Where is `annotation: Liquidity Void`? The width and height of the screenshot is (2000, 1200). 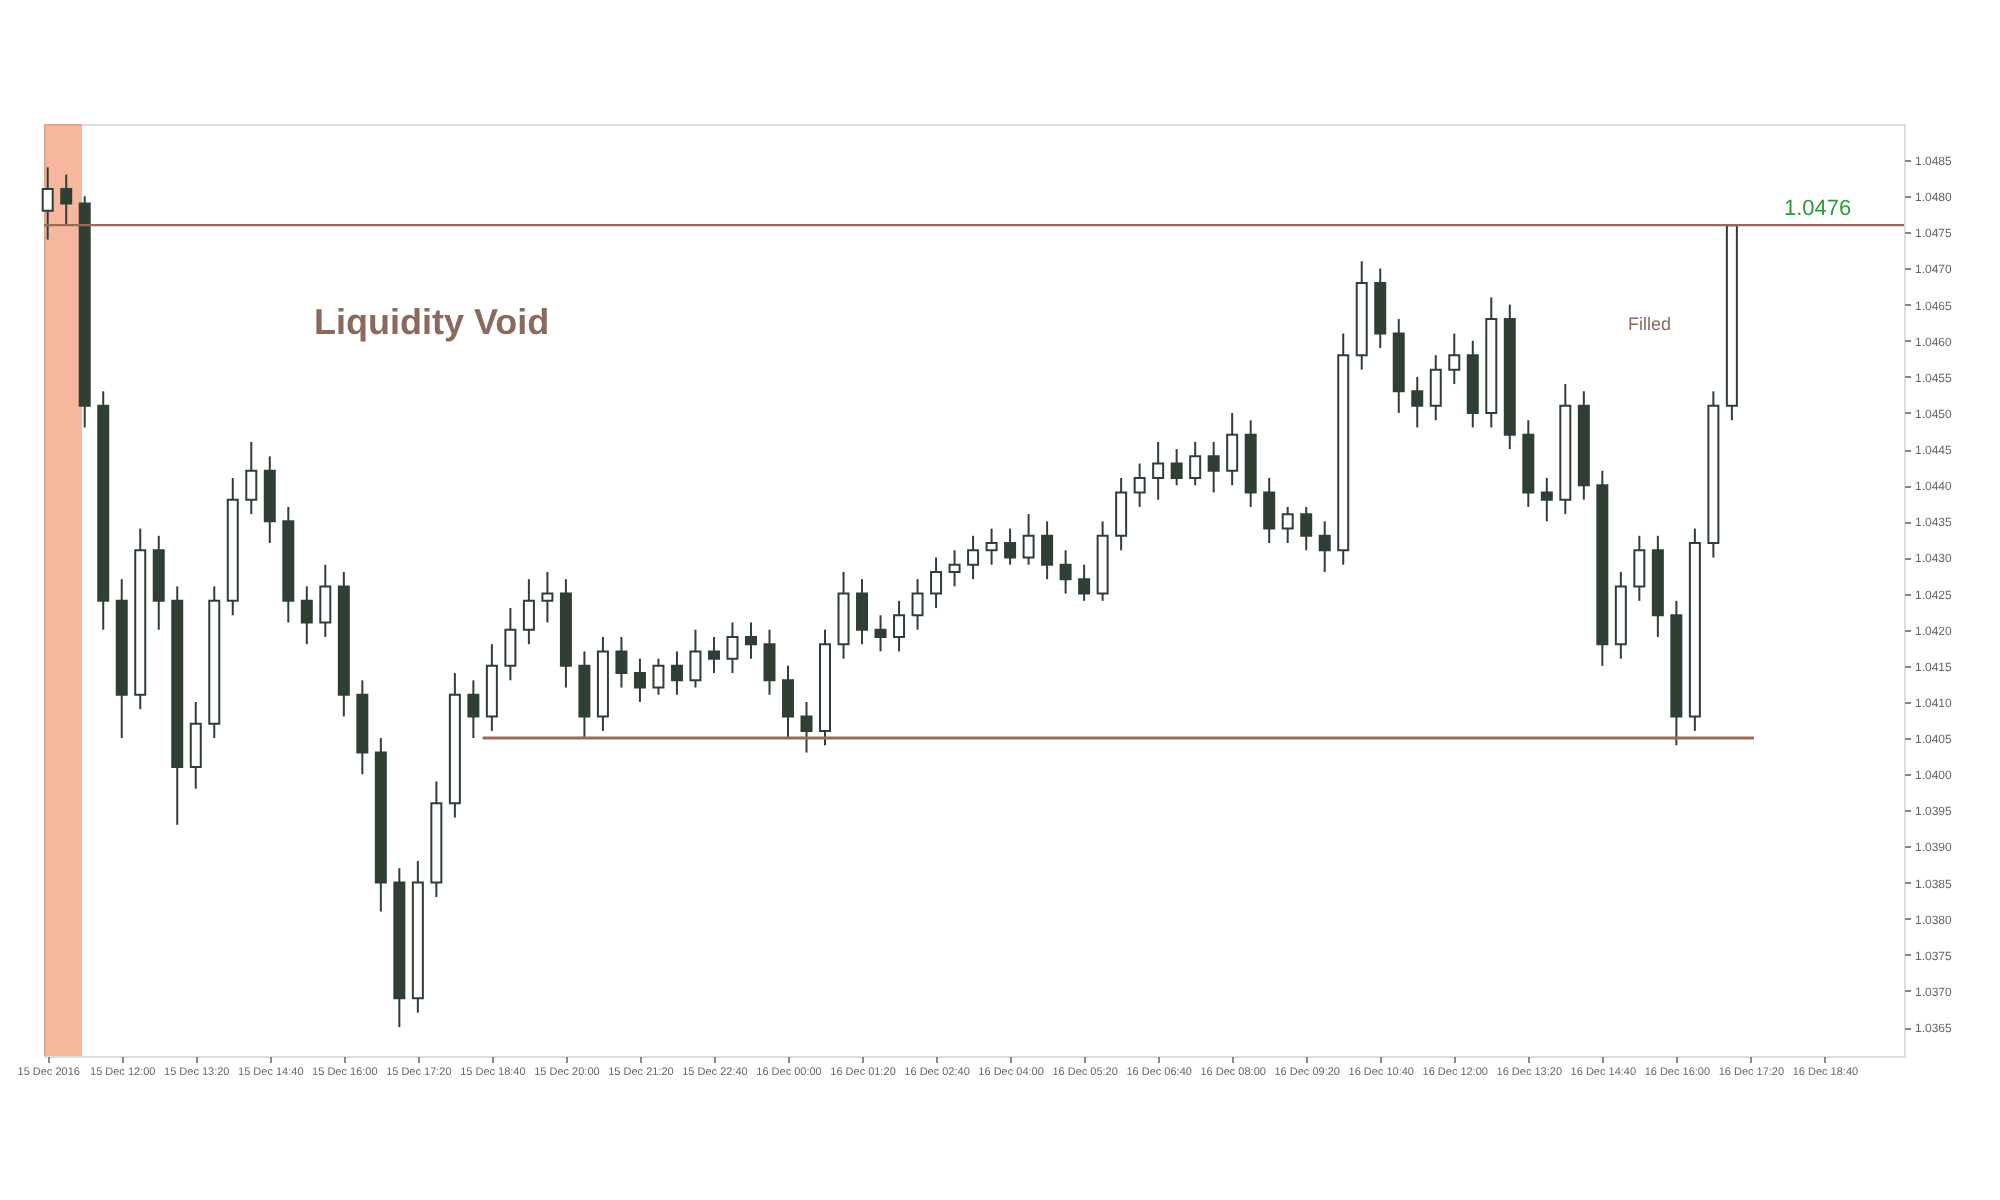 annotation: Liquidity Void is located at coordinates (432, 322).